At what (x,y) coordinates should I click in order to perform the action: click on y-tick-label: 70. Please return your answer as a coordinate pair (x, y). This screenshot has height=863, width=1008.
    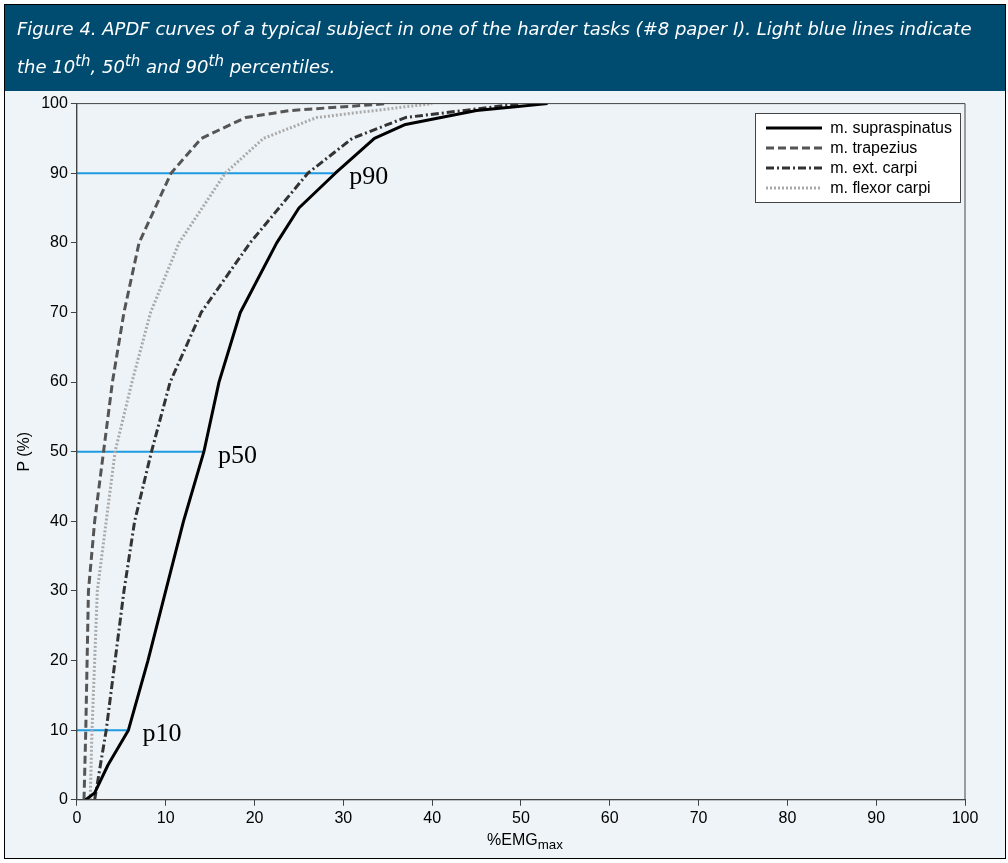
    Looking at the image, I should click on (59, 311).